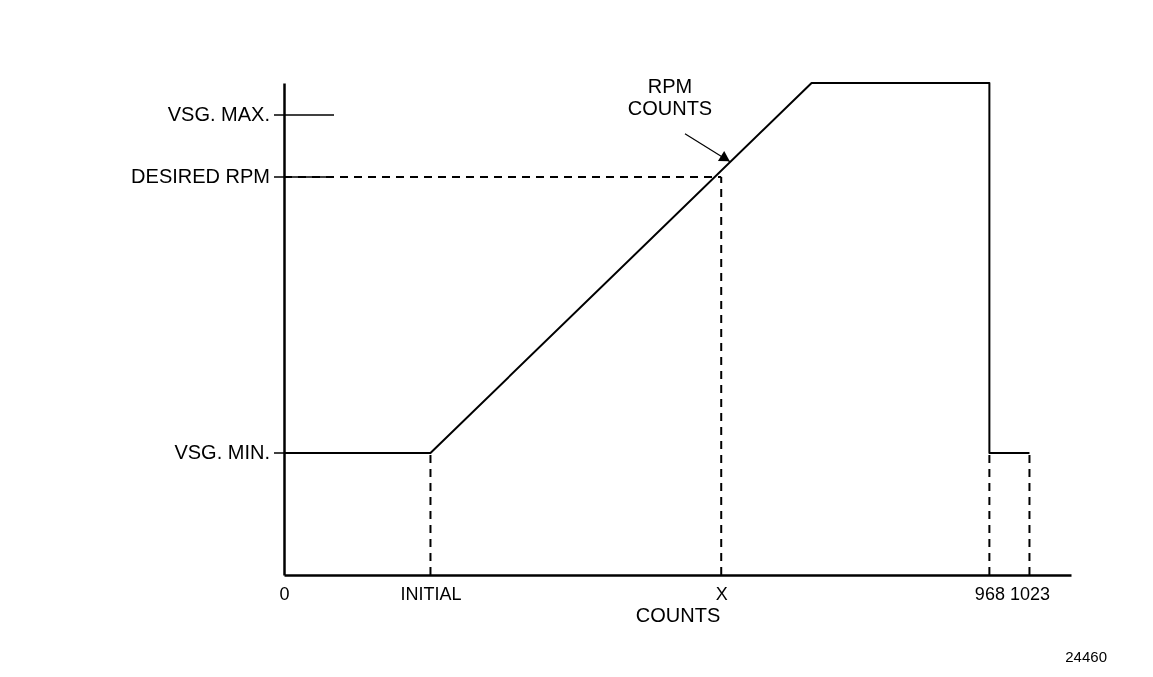 Image resolution: width=1153 pixels, height=677 pixels. Describe the element at coordinates (721, 593) in the screenshot. I see `x-tick-label: X` at that location.